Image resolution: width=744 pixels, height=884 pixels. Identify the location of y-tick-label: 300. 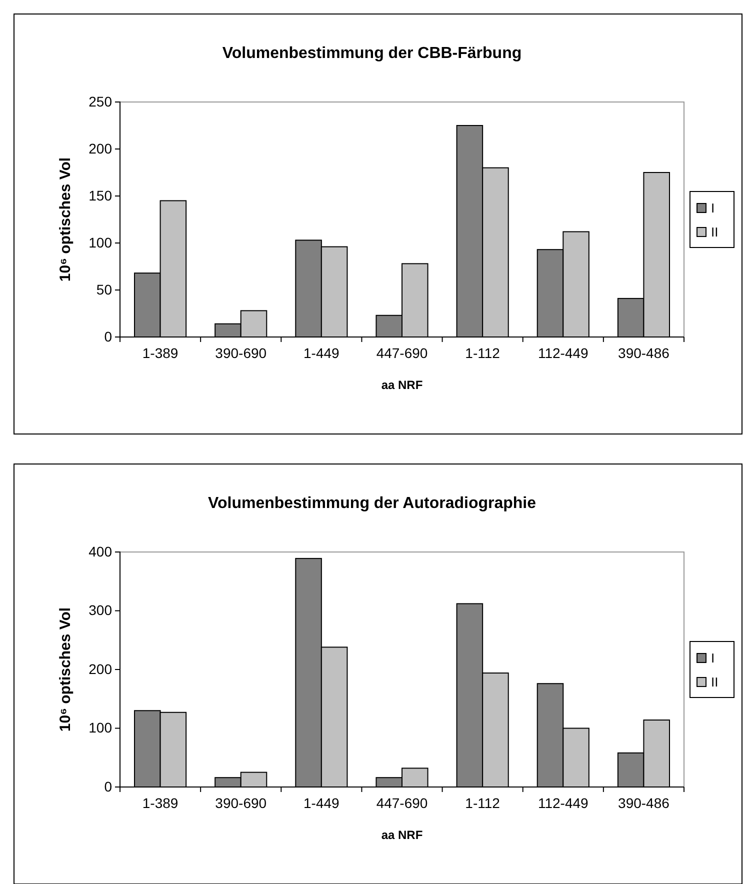
(100, 610).